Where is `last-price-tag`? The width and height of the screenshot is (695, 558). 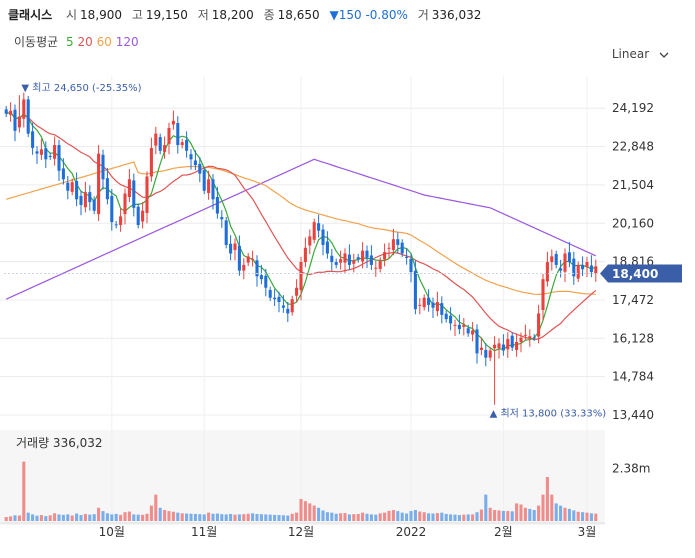
last-price-tag is located at coordinates (641, 273).